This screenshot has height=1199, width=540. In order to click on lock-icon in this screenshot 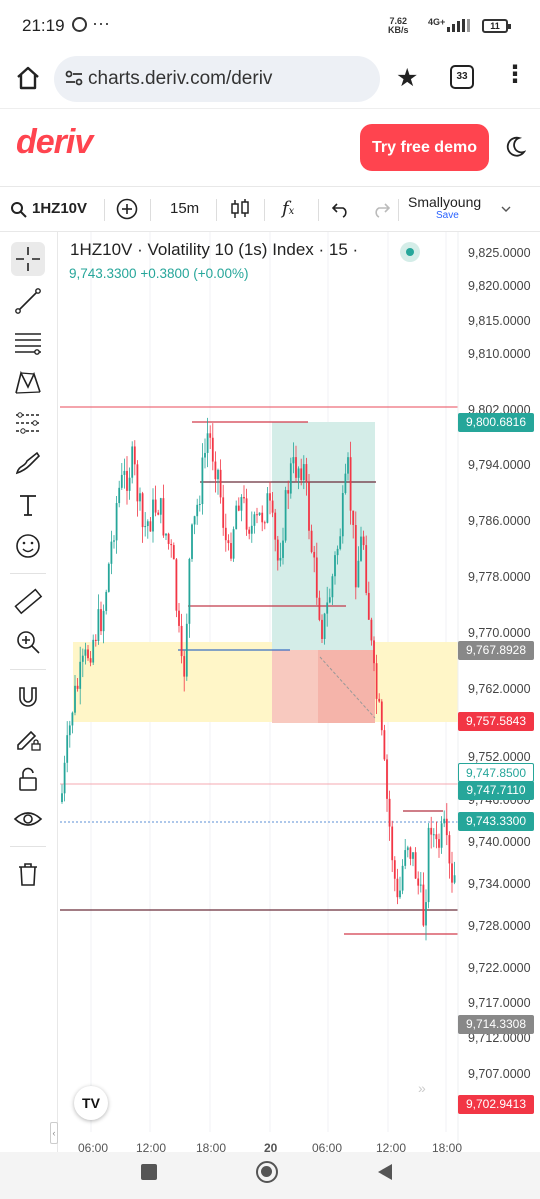, I will do `click(28, 779)`.